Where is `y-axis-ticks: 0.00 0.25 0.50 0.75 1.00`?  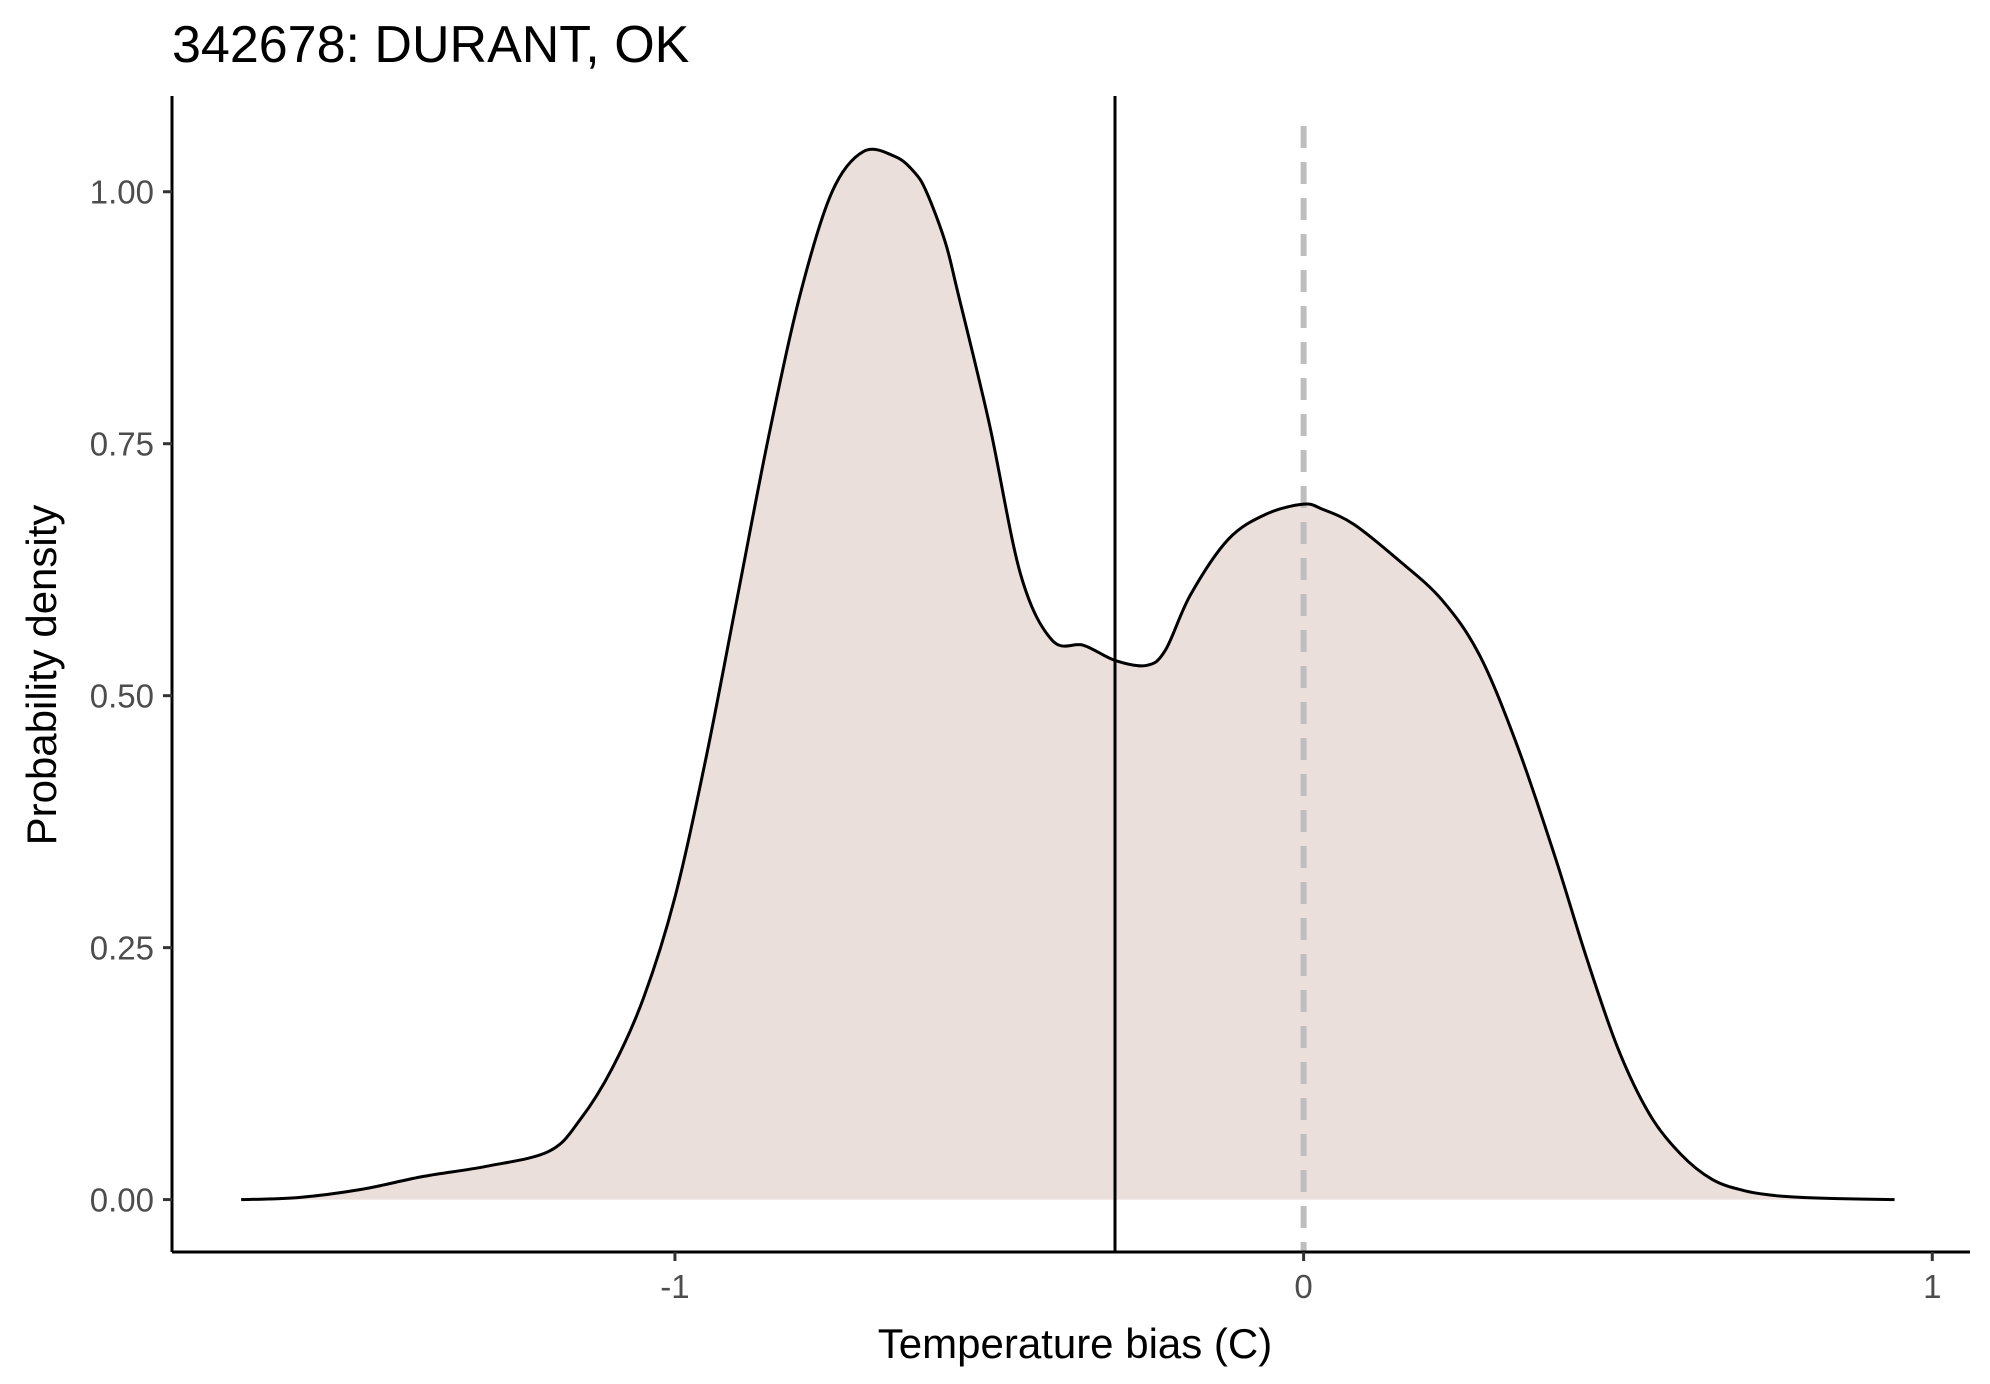 y-axis-ticks: 0.00 0.25 0.50 0.75 1.00 is located at coordinates (131, 696).